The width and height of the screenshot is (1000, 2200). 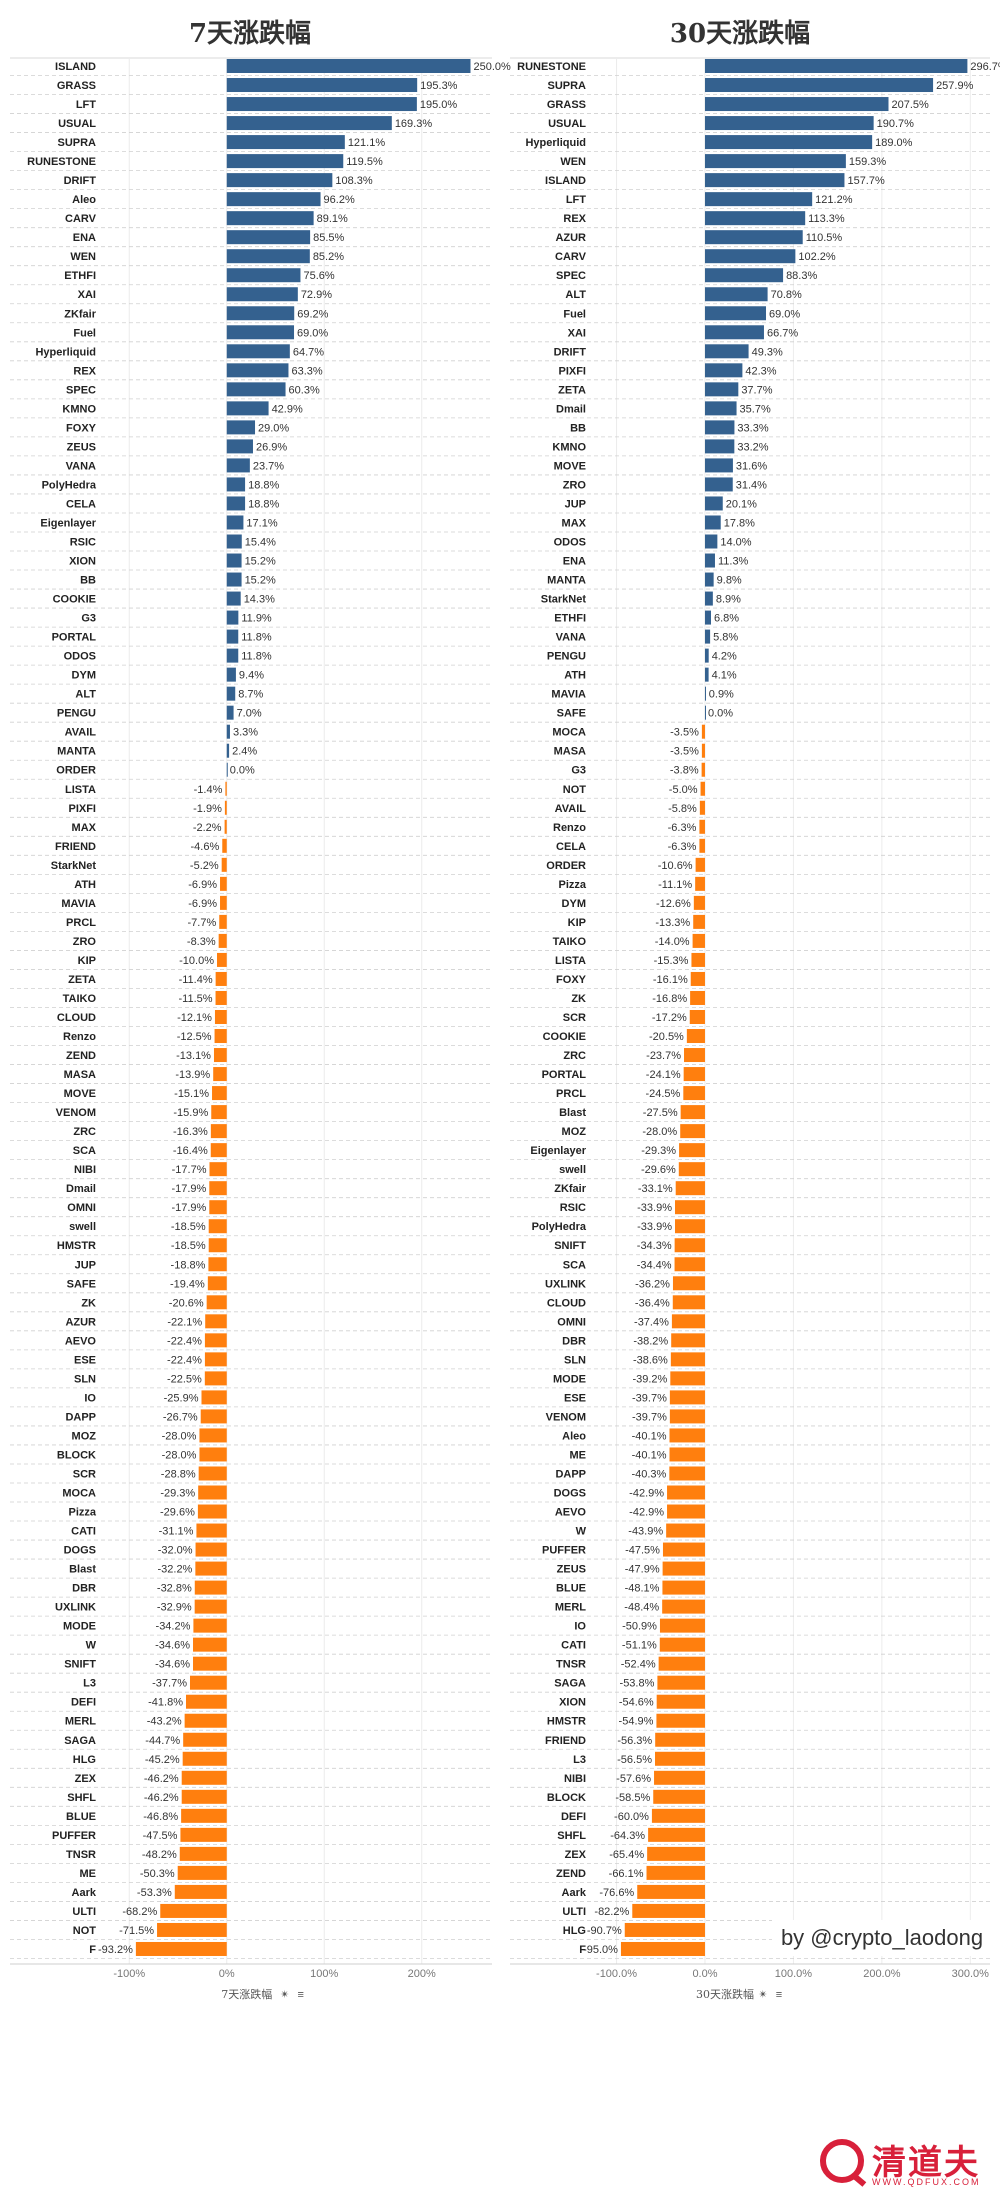 What do you see at coordinates (81, 1798) in the screenshot?
I see `category-label: SHFL` at bounding box center [81, 1798].